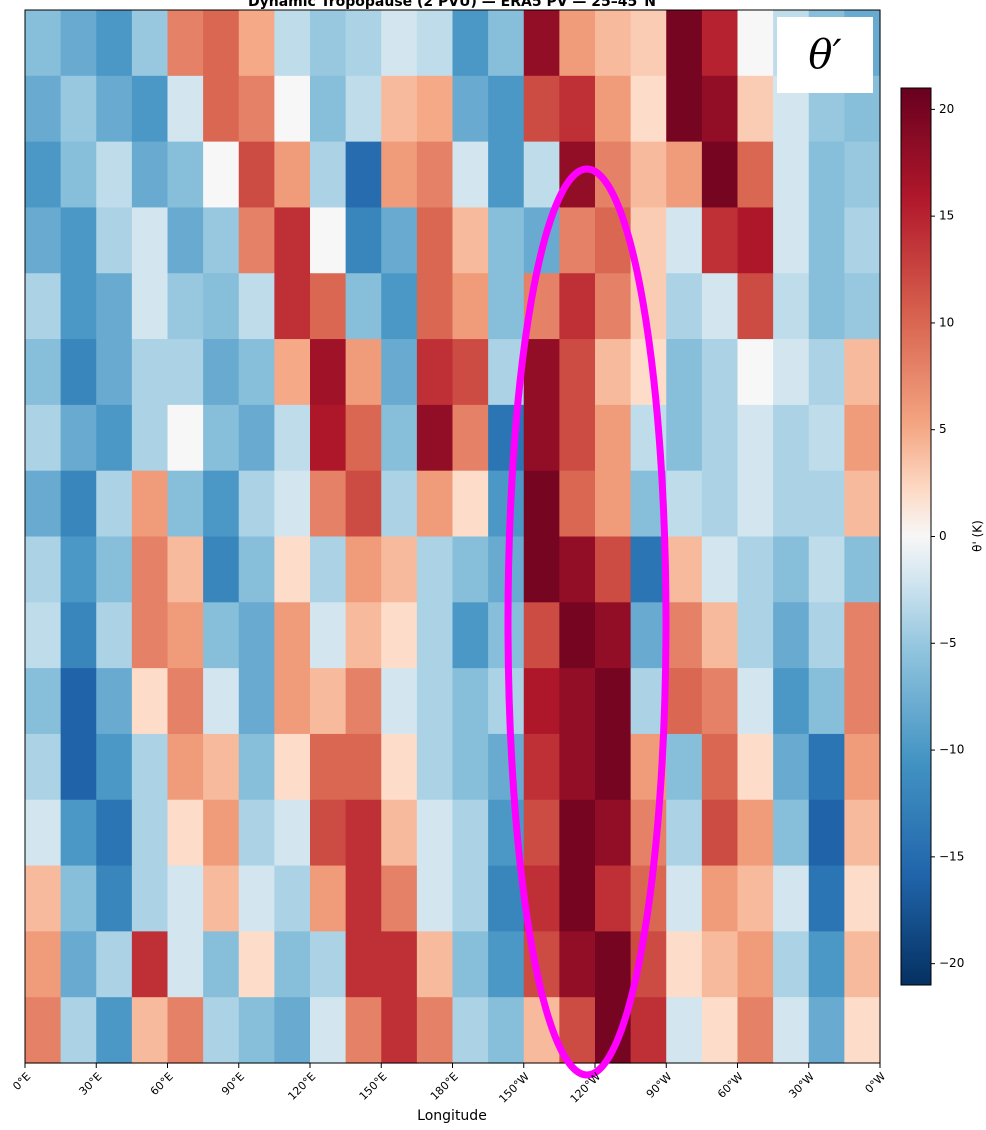 The height and width of the screenshot is (1130, 986). I want to click on colorbar-tick-label: −15, so click(951, 856).